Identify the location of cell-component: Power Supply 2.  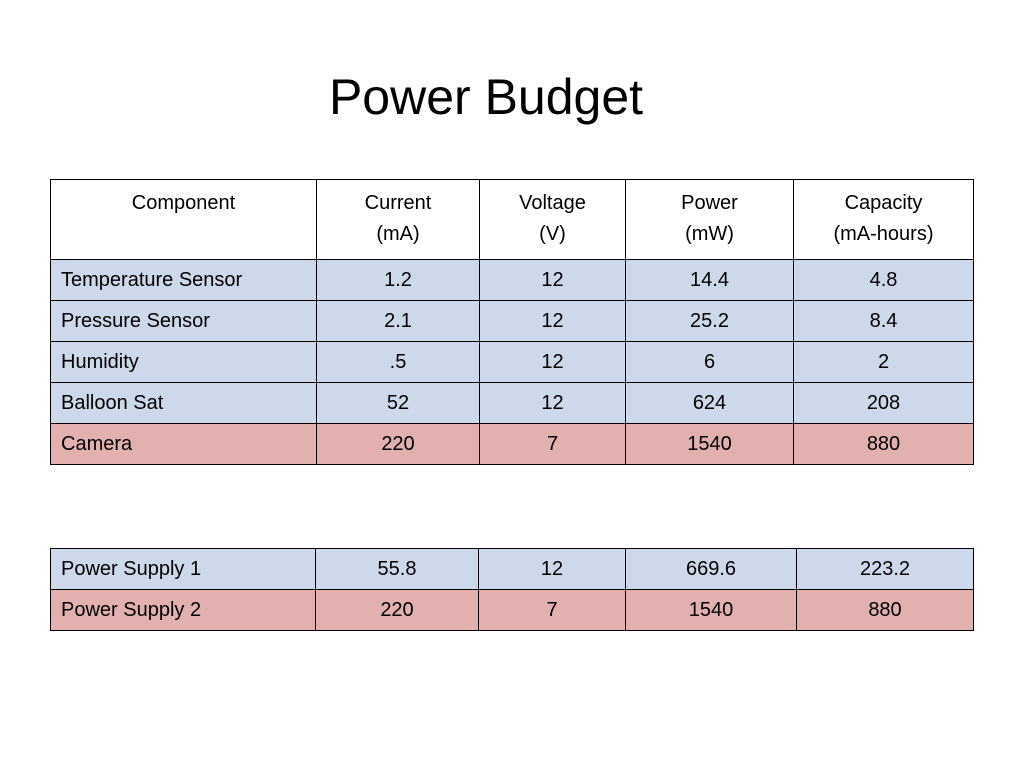
(183, 610).